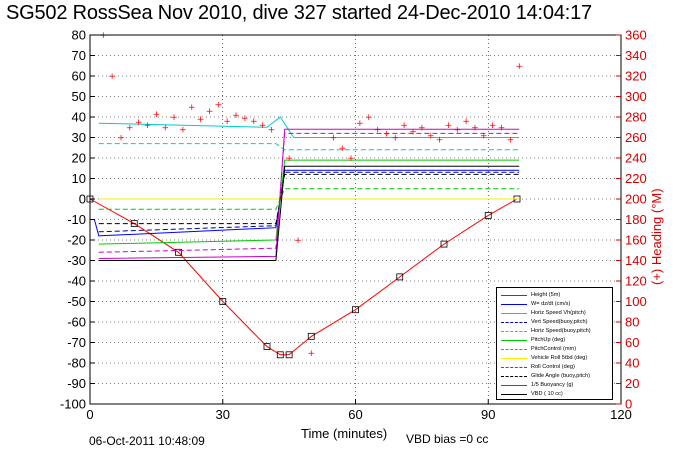  I want to click on legend-item: Roll Control (deg), so click(555, 367).